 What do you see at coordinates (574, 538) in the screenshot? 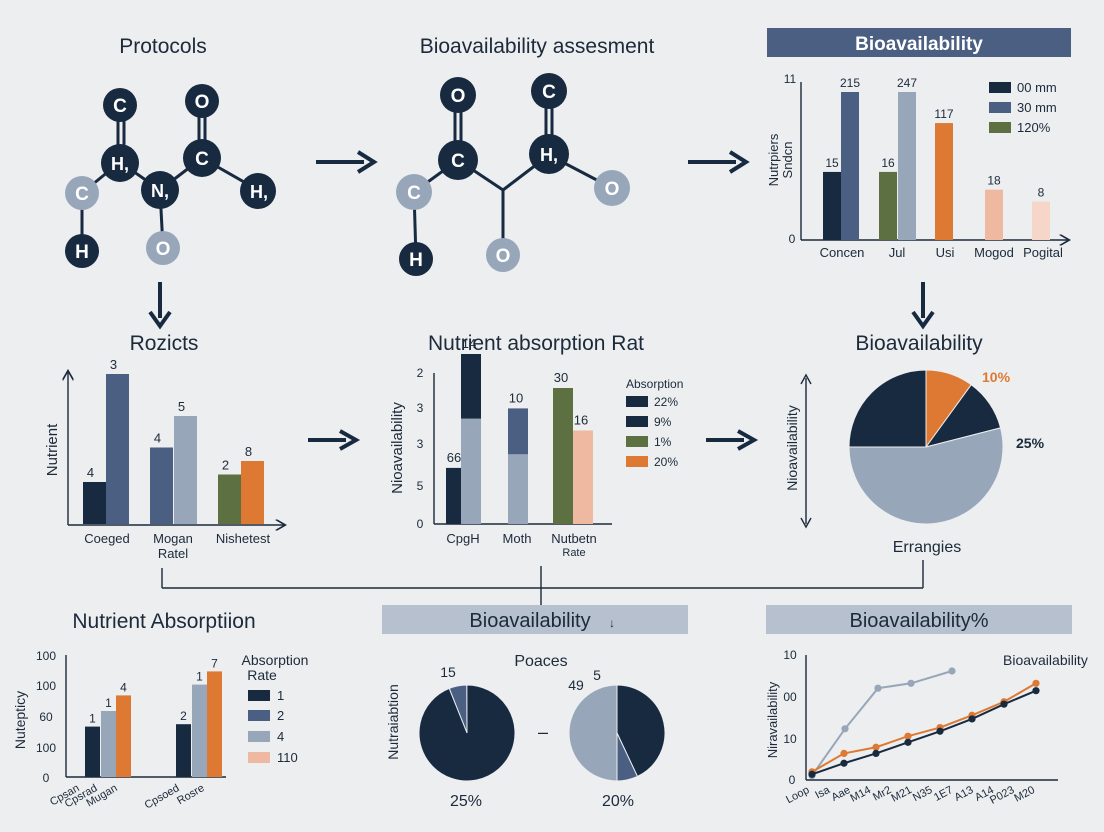
I see `x-tick-label: Nutbetn` at bounding box center [574, 538].